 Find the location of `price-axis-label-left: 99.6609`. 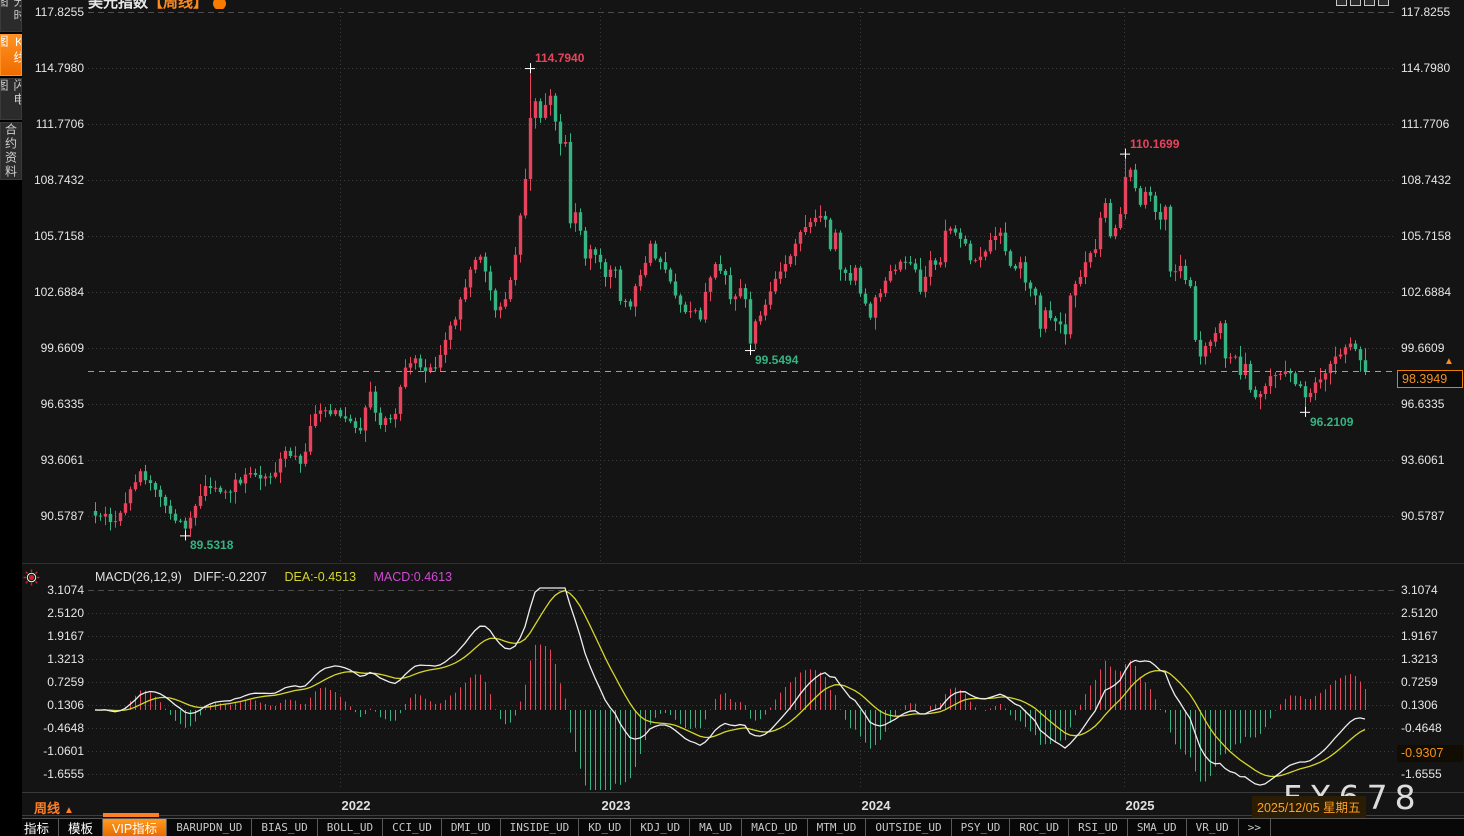

price-axis-label-left: 99.6609 is located at coordinates (62, 348).